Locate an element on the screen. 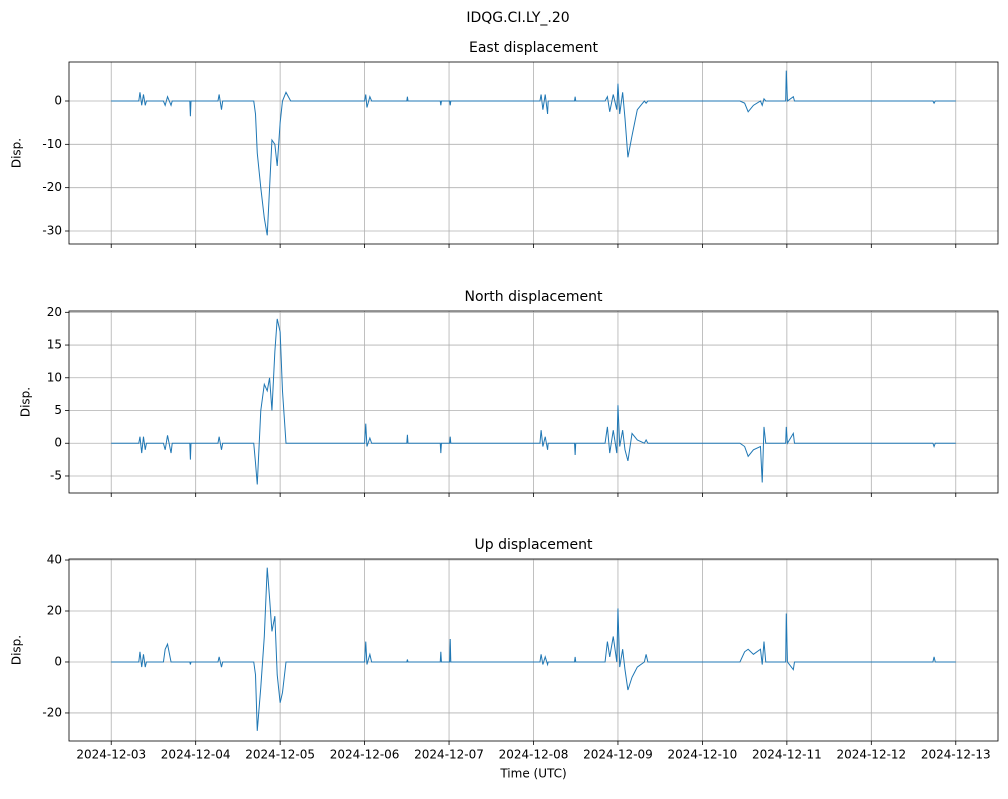 This screenshot has width=1008, height=799. y-tick-label: -10 is located at coordinates (52, 144).